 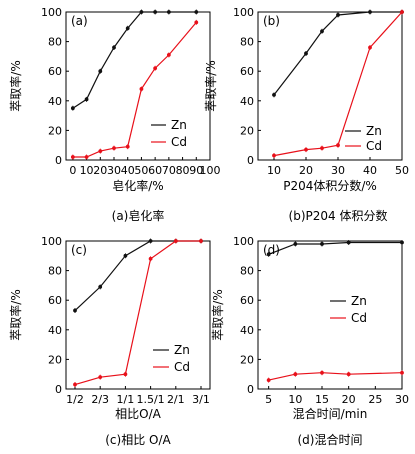 I want to click on panel-c-x-ticks: 1/2 2/3 1/1 1.5/1 2/1 3/1, so click(x=138, y=396).